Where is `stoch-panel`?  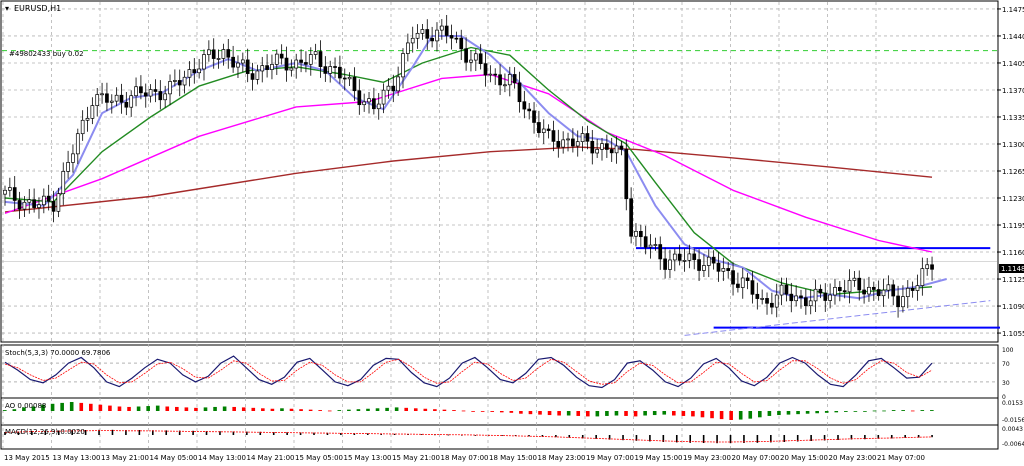
stoch-panel is located at coordinates (499, 371).